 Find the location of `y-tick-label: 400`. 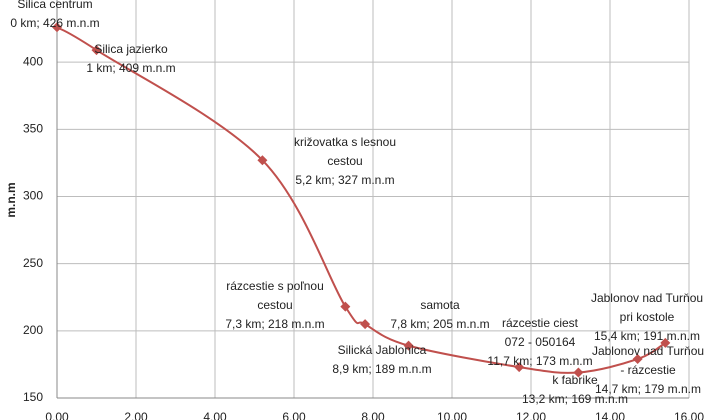

y-tick-label: 400 is located at coordinates (33, 61).